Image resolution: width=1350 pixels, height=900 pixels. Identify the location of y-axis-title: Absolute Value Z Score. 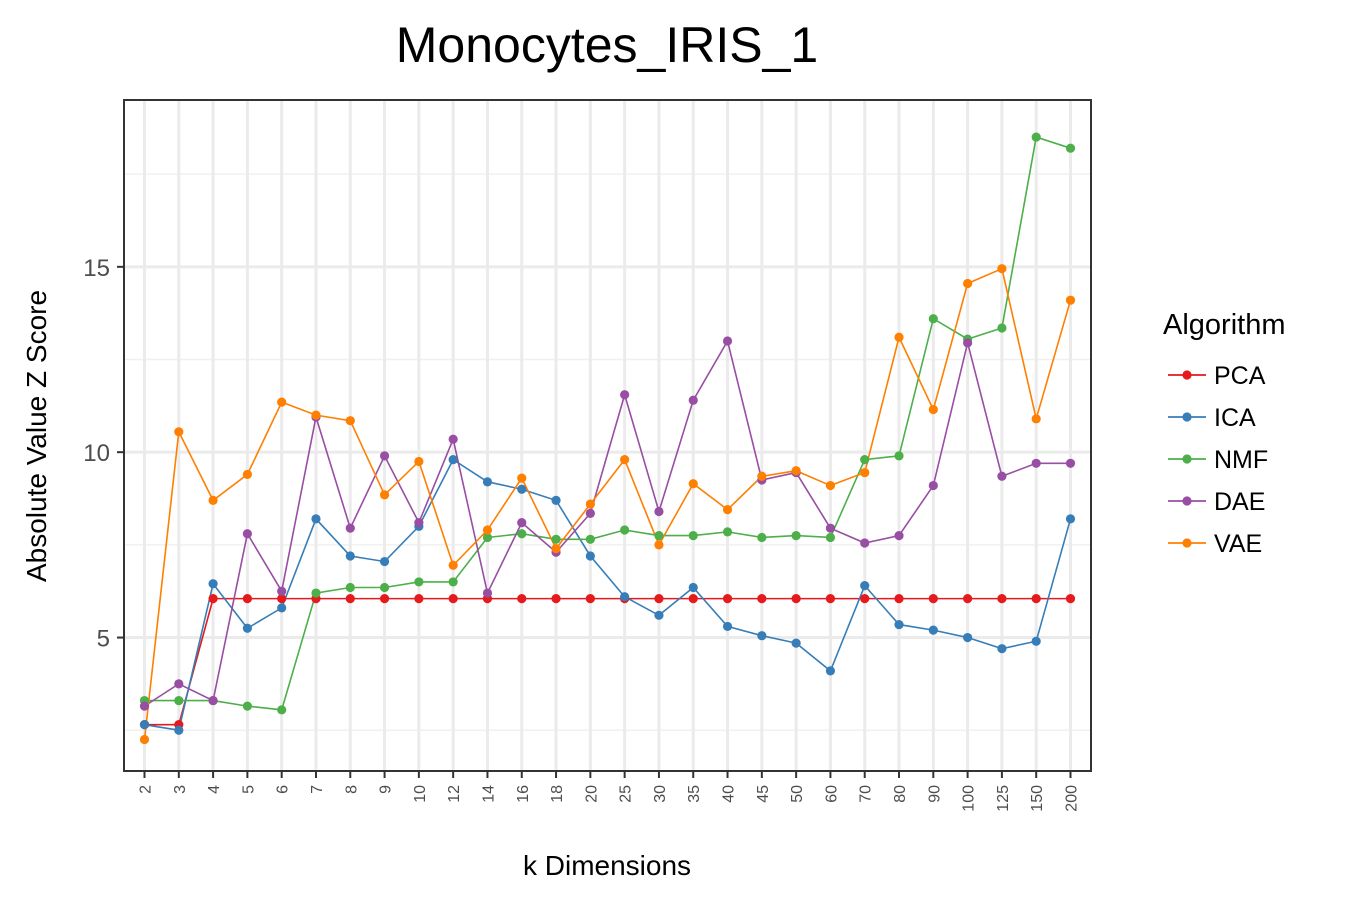
(36, 436).